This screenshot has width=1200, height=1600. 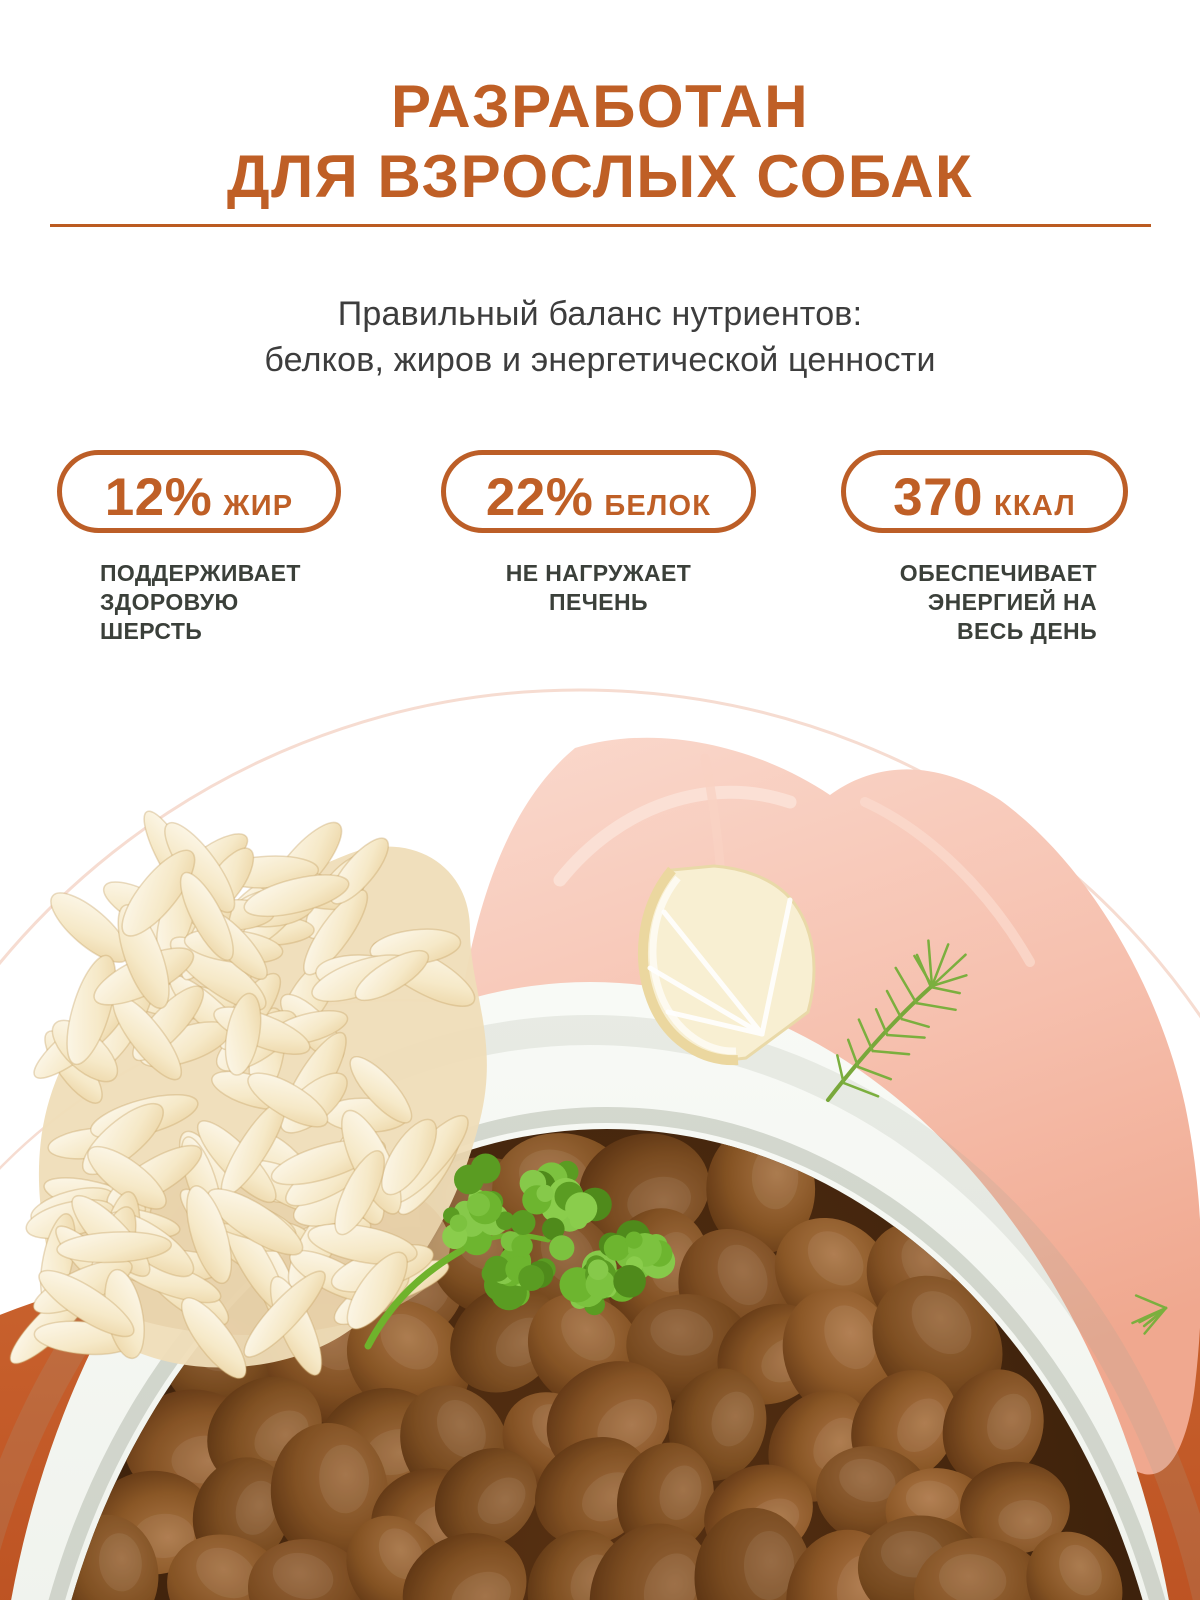 I want to click on stat-protein-value: 22%, so click(x=539, y=497).